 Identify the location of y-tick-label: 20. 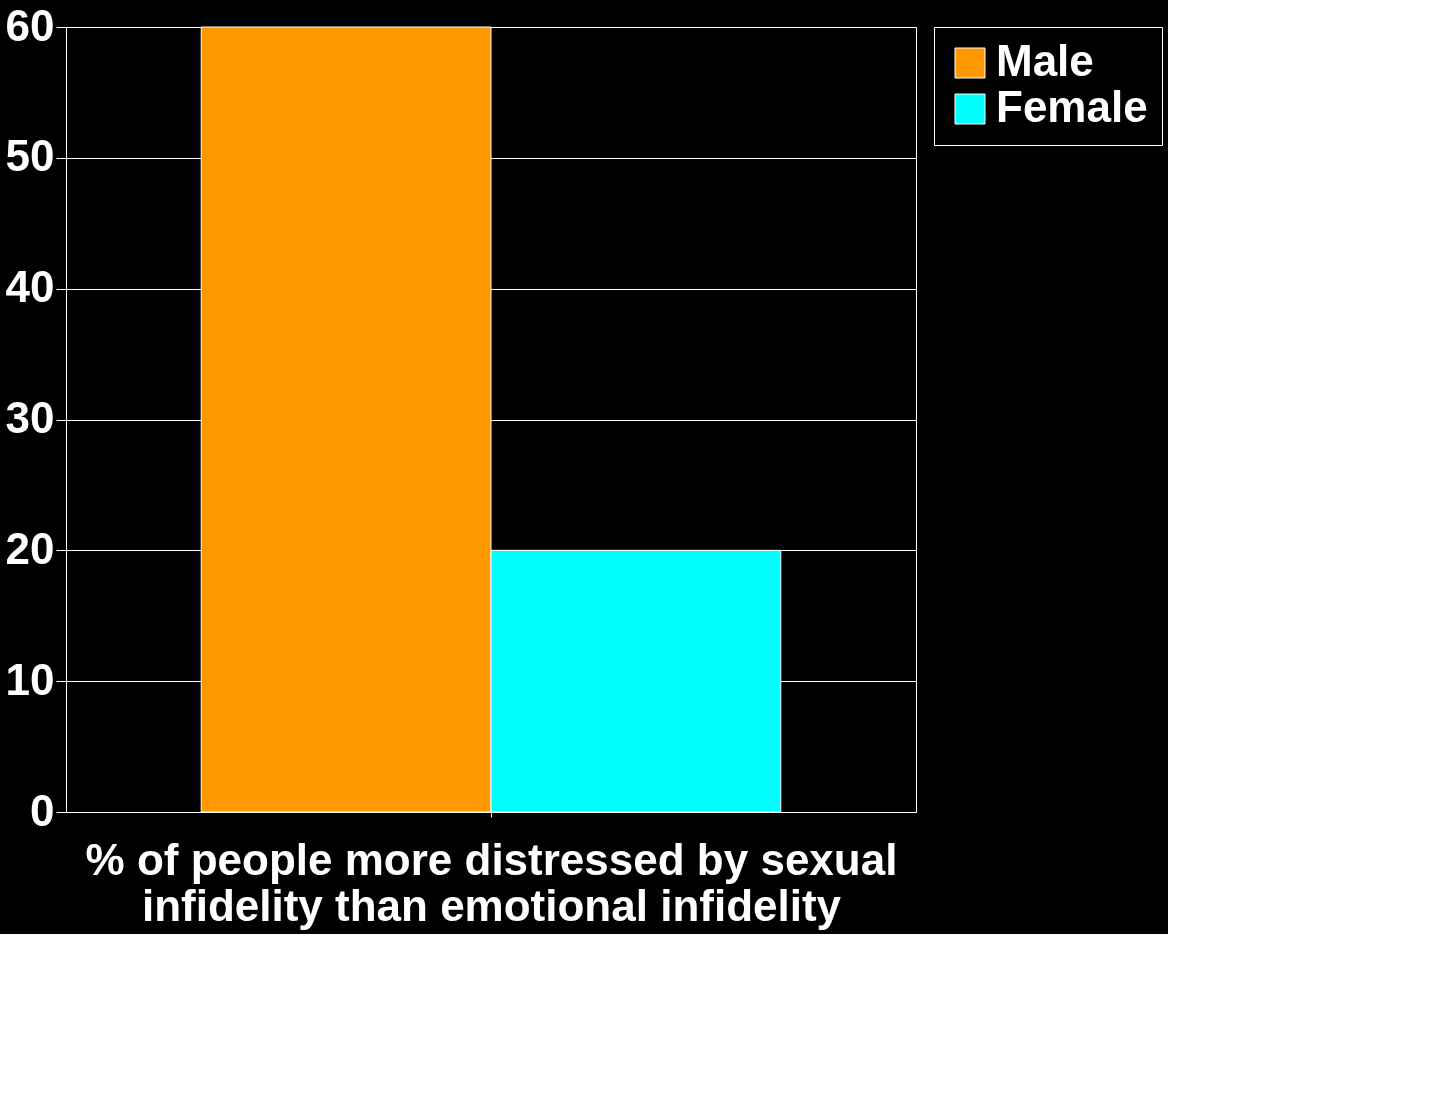
(30, 548).